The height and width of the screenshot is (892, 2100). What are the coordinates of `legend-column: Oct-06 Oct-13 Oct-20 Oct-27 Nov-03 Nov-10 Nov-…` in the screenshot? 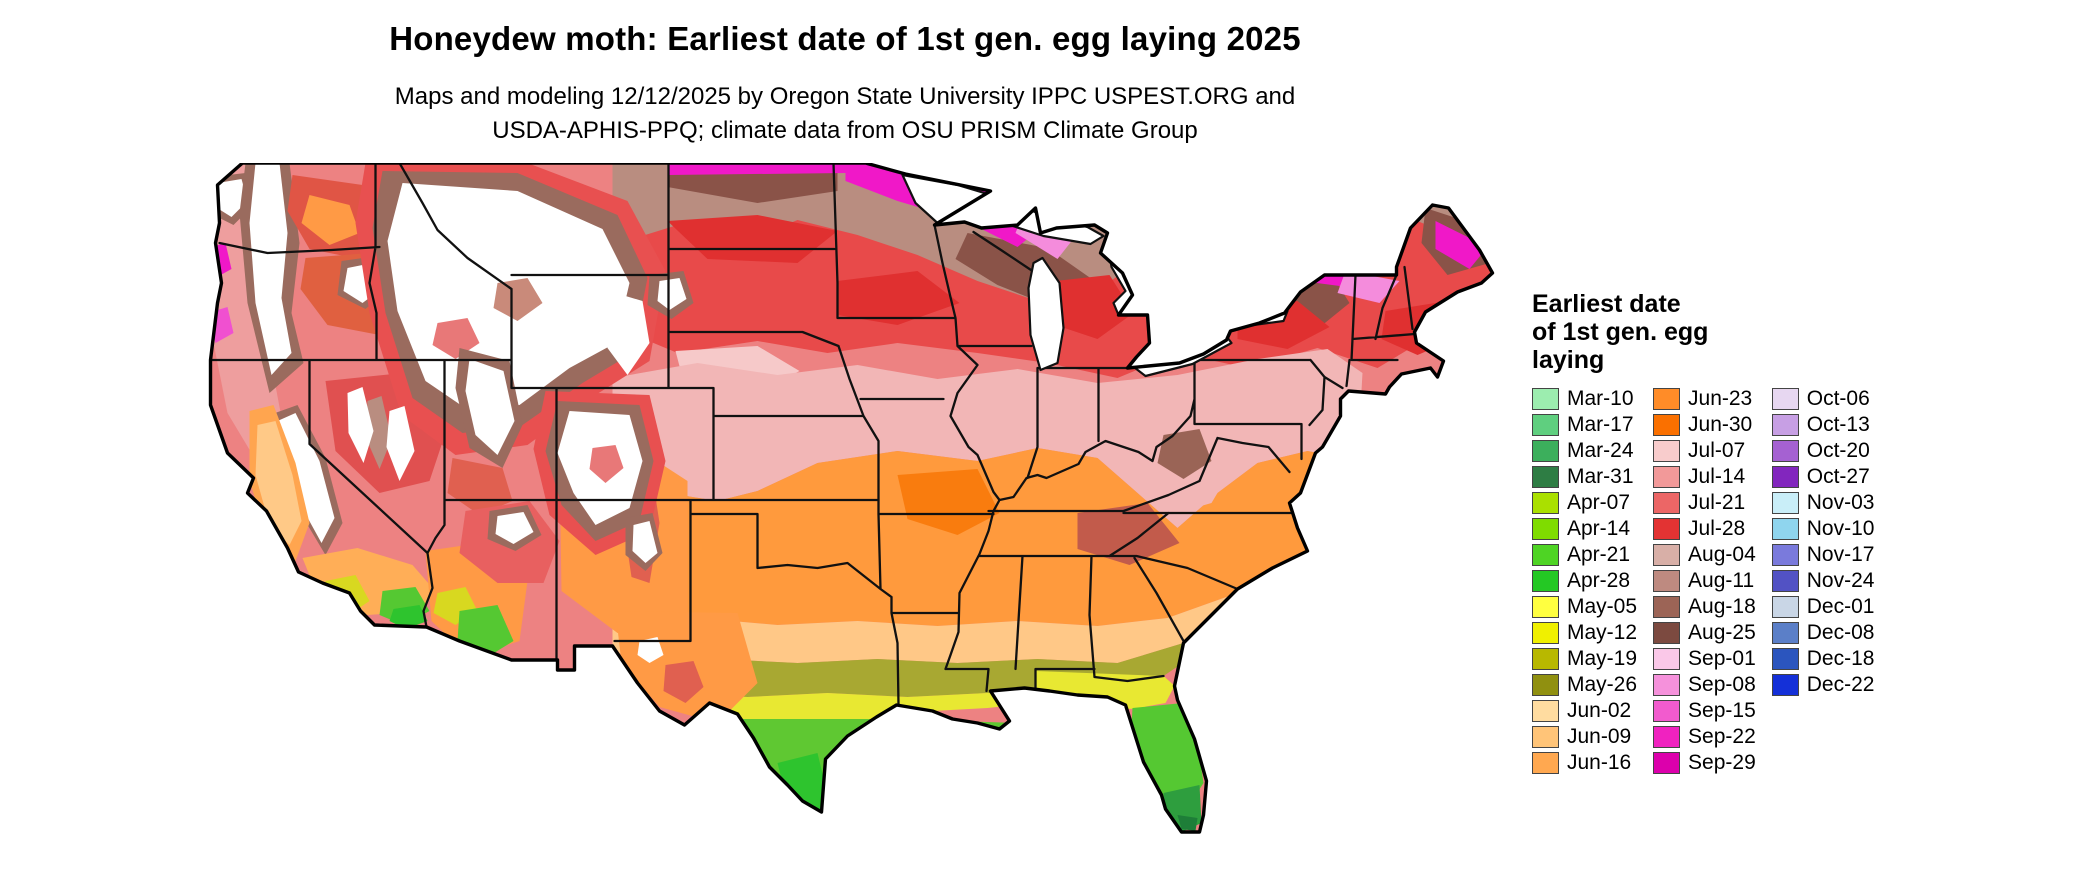 It's located at (1823, 581).